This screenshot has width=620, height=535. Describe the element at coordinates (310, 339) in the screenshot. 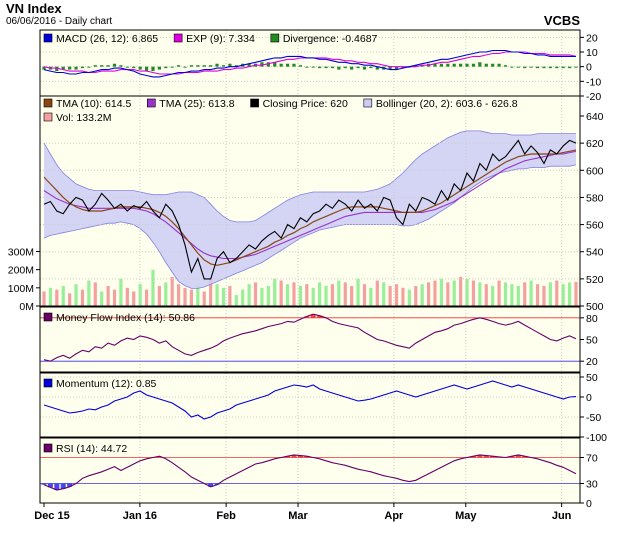

I see `mfi-panel-frame` at that location.